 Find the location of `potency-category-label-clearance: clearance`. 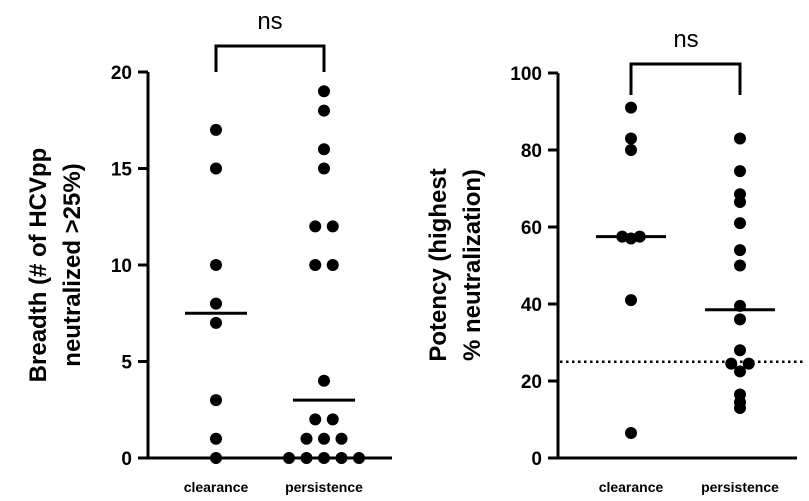

potency-category-label-clearance: clearance is located at coordinates (631, 487).